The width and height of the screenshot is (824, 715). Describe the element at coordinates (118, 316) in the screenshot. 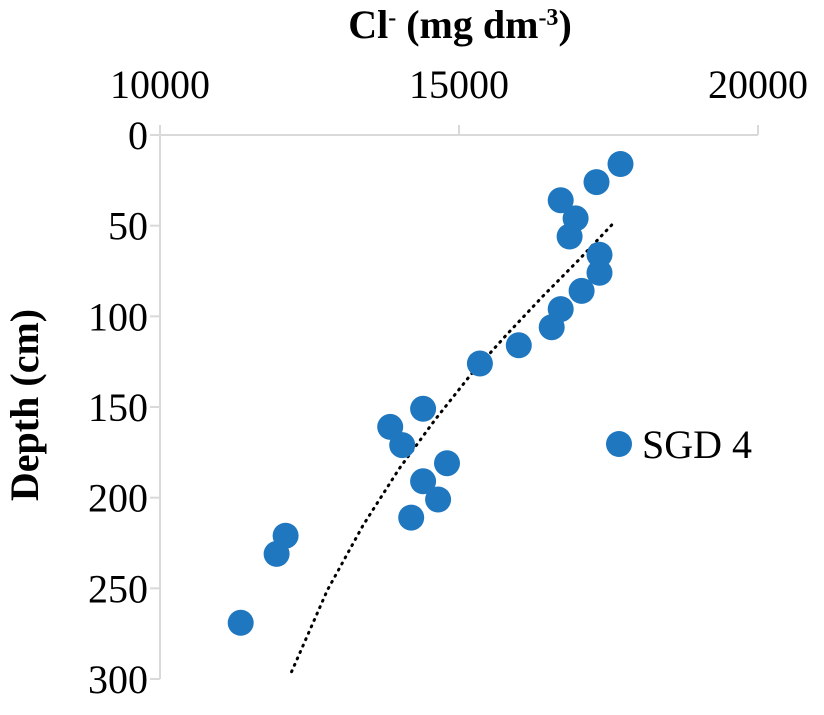

I see `y-tick-label: 100` at that location.